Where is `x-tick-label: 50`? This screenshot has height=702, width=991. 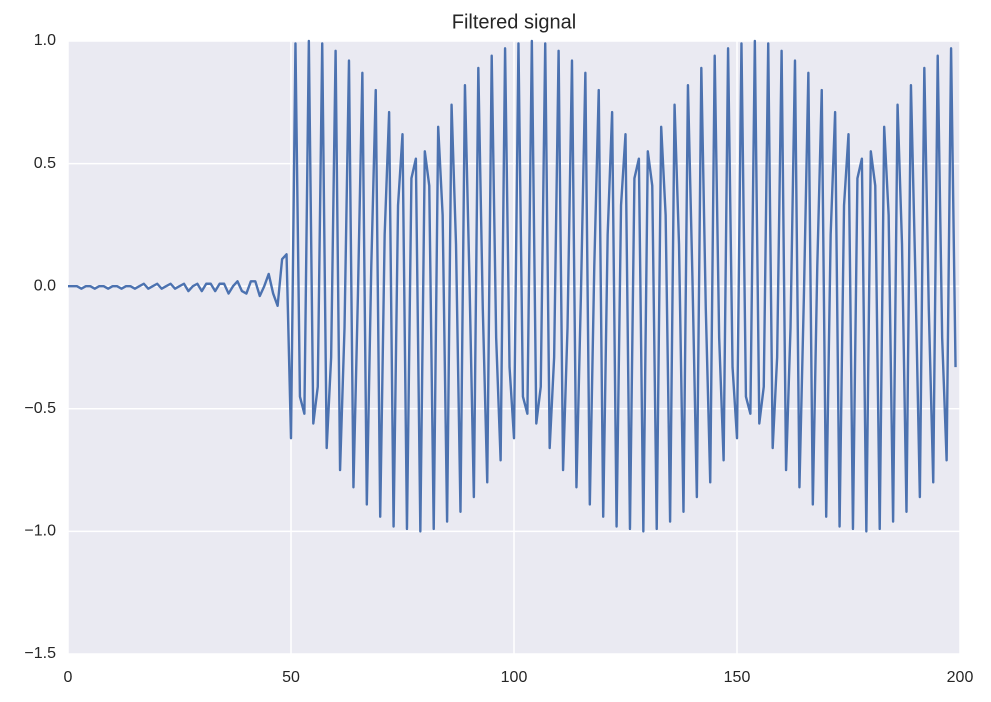 x-tick-label: 50 is located at coordinates (291, 677).